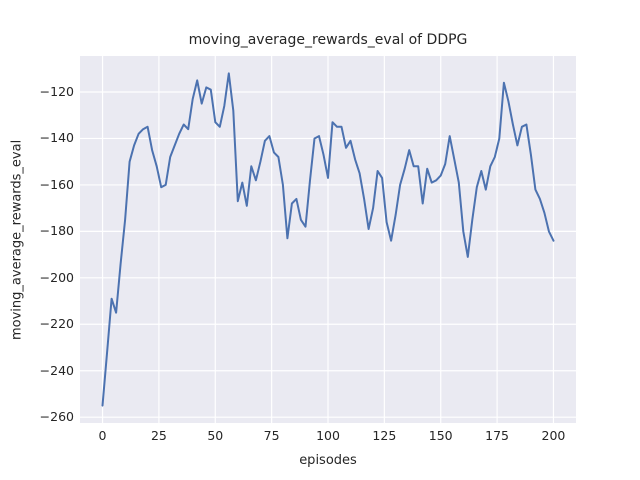  Describe the element at coordinates (497, 435) in the screenshot. I see `x-tick-label: 175` at that location.